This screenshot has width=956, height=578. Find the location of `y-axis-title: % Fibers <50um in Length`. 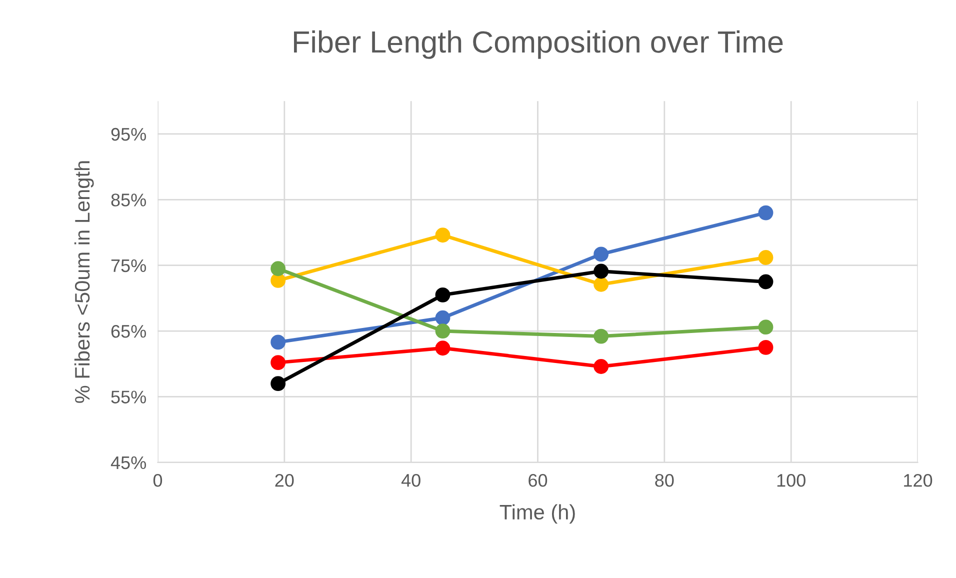

y-axis-title: % Fibers <50um in Length is located at coordinates (84, 282).